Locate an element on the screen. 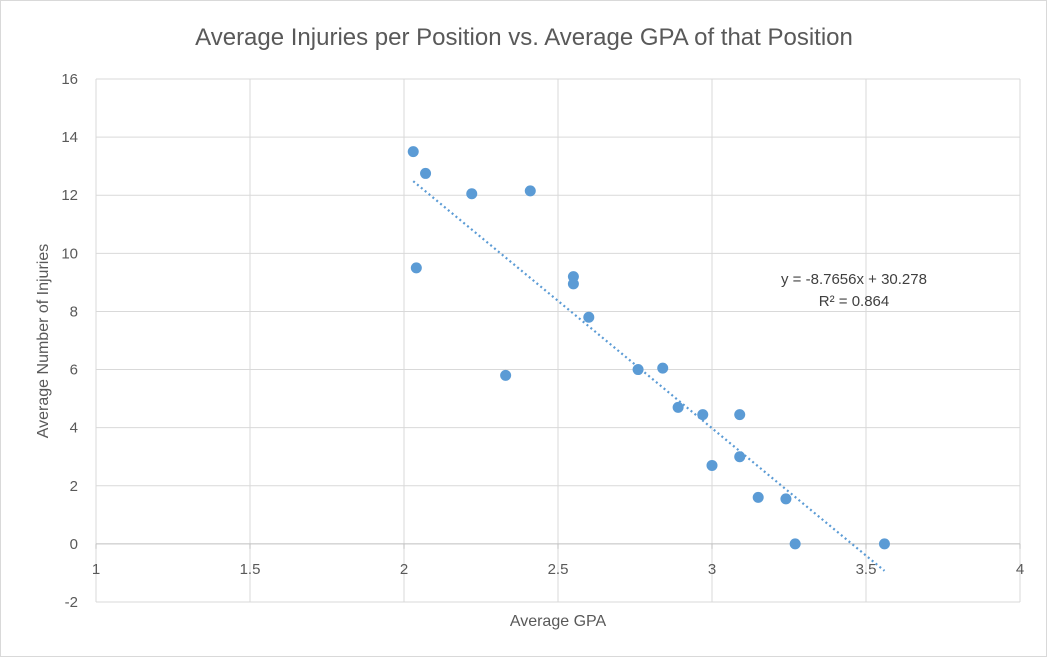  y-tick-label: 14 is located at coordinates (69, 137).